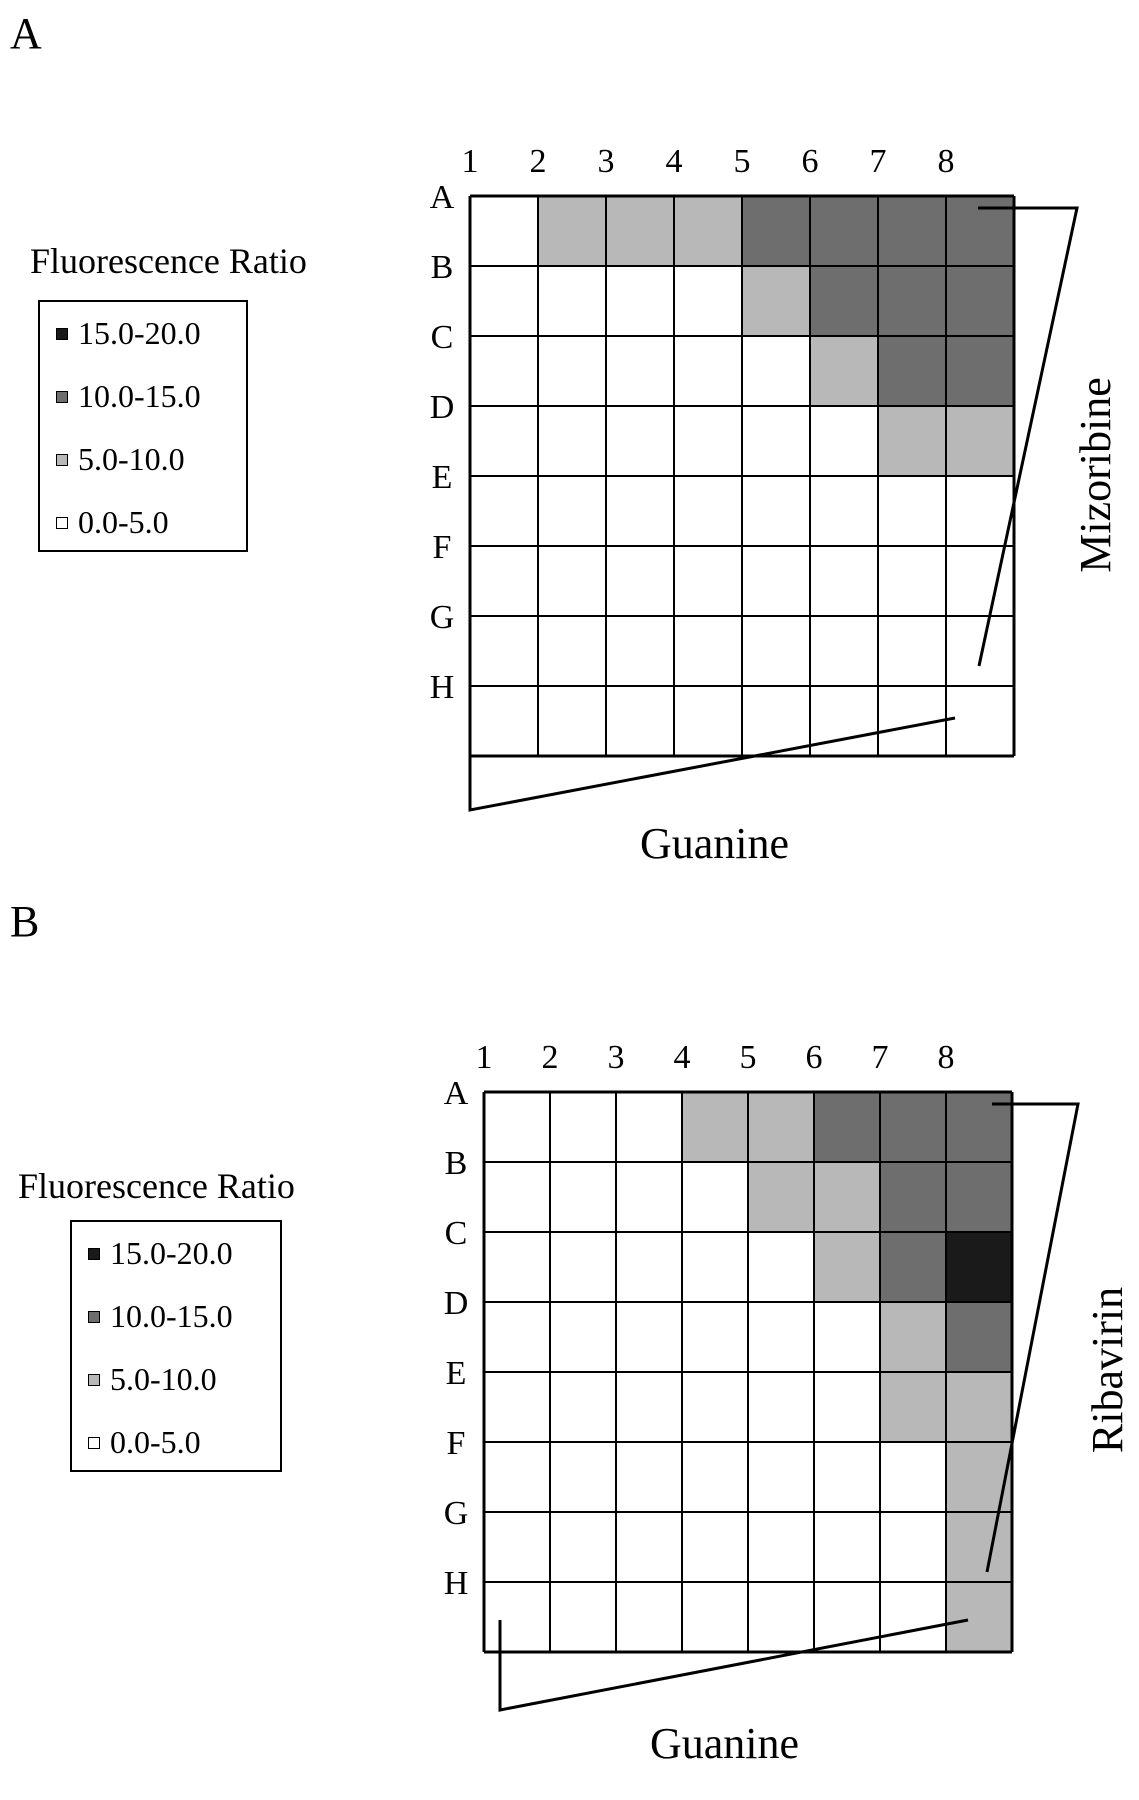 The width and height of the screenshot is (1139, 1800). What do you see at coordinates (139, 396) in the screenshot?
I see `legend-item-label: 10.0-15.0` at bounding box center [139, 396].